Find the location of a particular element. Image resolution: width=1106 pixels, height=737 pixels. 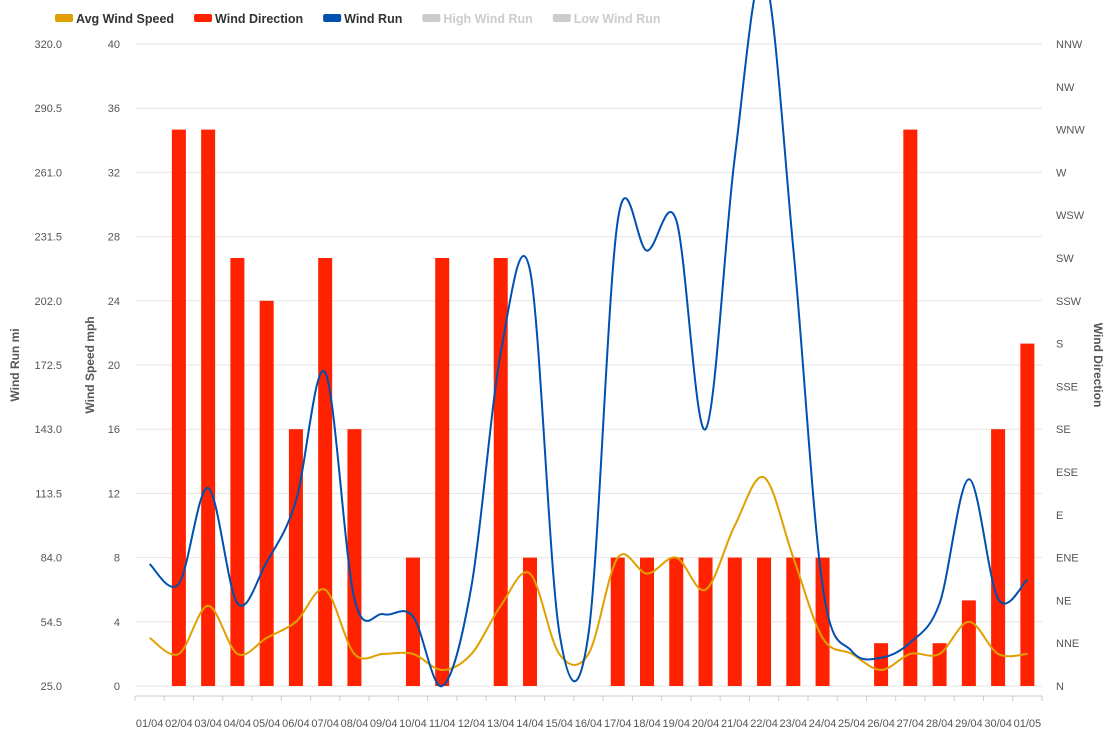

wind-run-tick-label: 290.5 is located at coordinates (48, 109).